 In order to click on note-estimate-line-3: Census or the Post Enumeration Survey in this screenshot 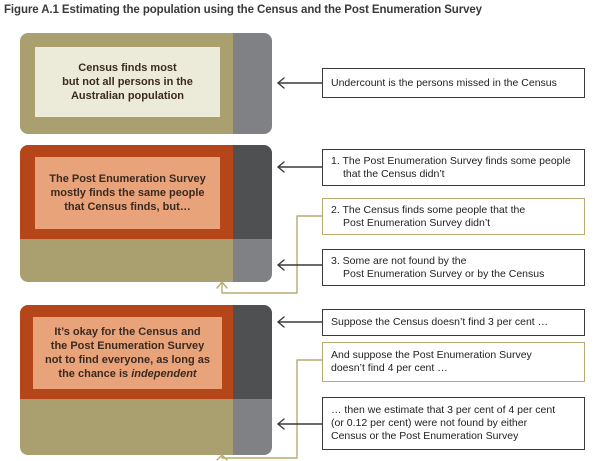, I will do `click(425, 436)`.